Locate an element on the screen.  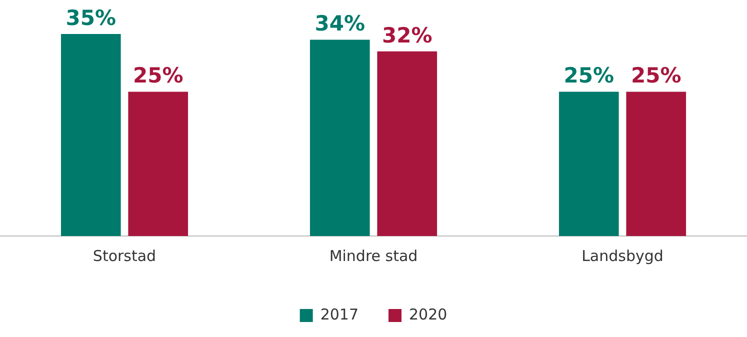
x-tick-label: Mindre stad is located at coordinates (373, 255).